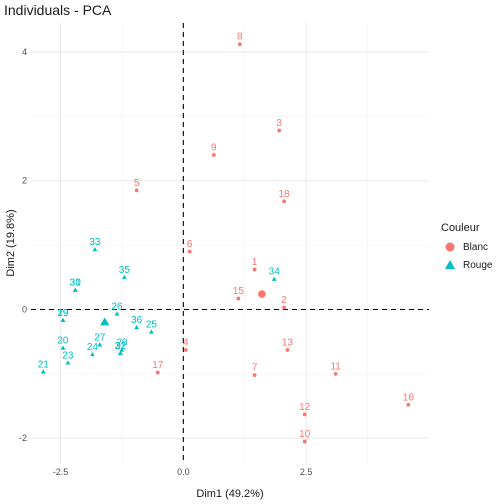 This screenshot has height=504, width=504. I want to click on point-label: 32, so click(121, 346).